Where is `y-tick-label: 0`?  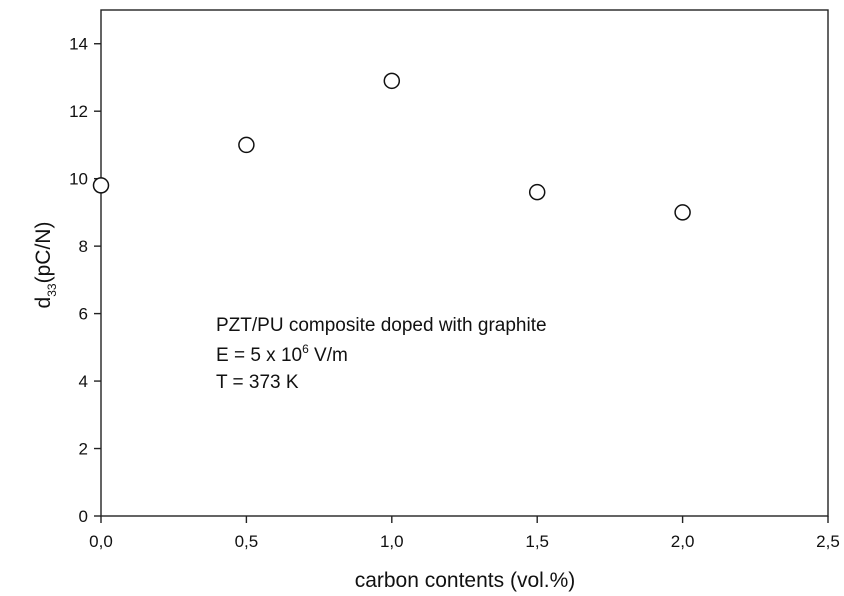
y-tick-label: 0 is located at coordinates (83, 516).